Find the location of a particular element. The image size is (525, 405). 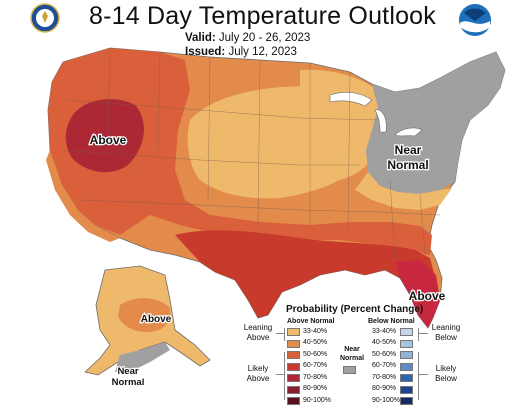

bracket-lean-above-v is located at coordinates (284, 334).